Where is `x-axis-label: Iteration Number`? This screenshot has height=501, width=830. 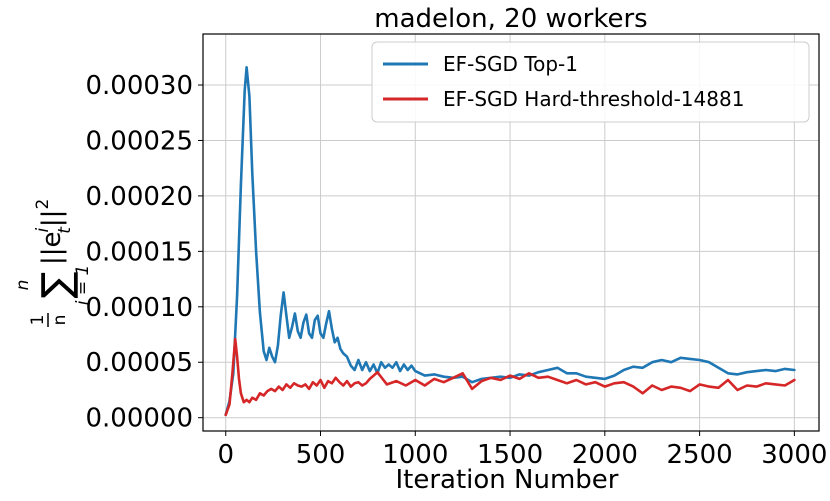
x-axis-label: Iteration Number is located at coordinates (507, 480).